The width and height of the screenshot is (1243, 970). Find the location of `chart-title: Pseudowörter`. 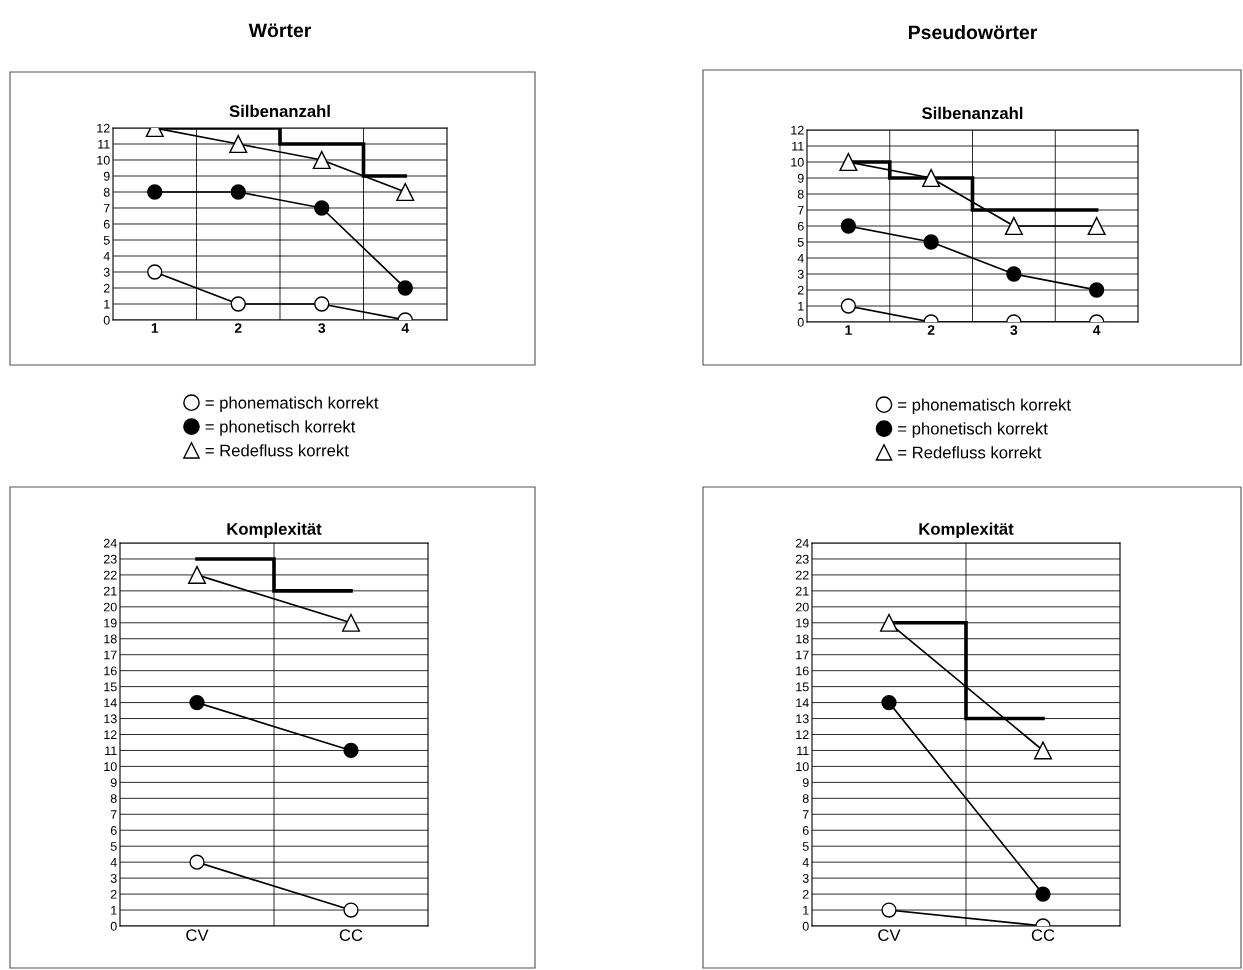

chart-title: Pseudowörter is located at coordinates (973, 32).